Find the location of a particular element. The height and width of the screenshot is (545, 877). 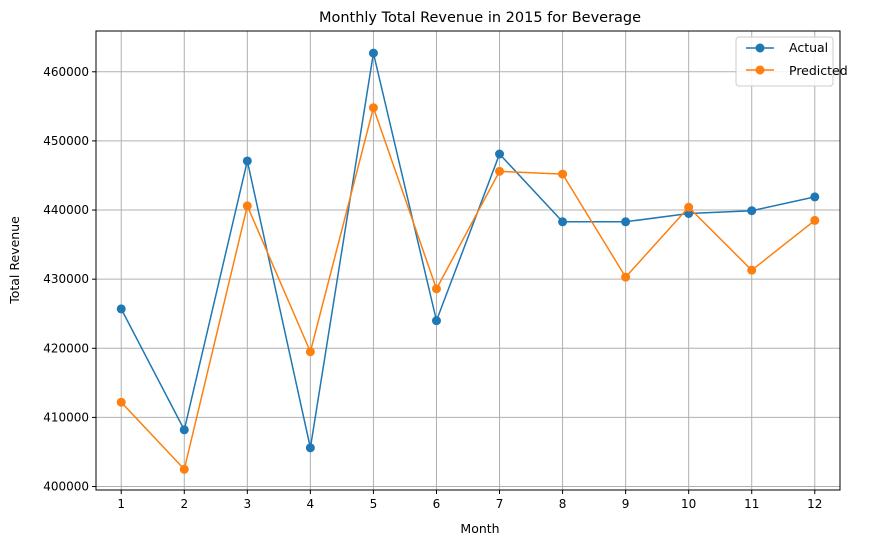

x-tick-label: 4 is located at coordinates (311, 504).